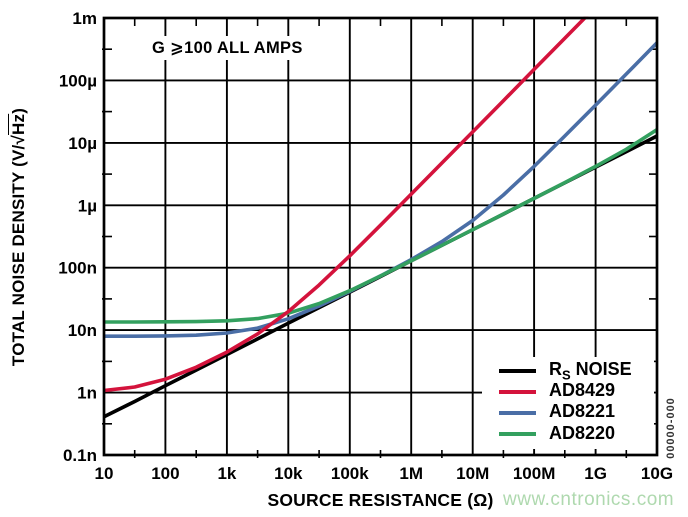 This screenshot has height=517, width=688. I want to click on watermark-text: www.cntronics.com, so click(589, 499).